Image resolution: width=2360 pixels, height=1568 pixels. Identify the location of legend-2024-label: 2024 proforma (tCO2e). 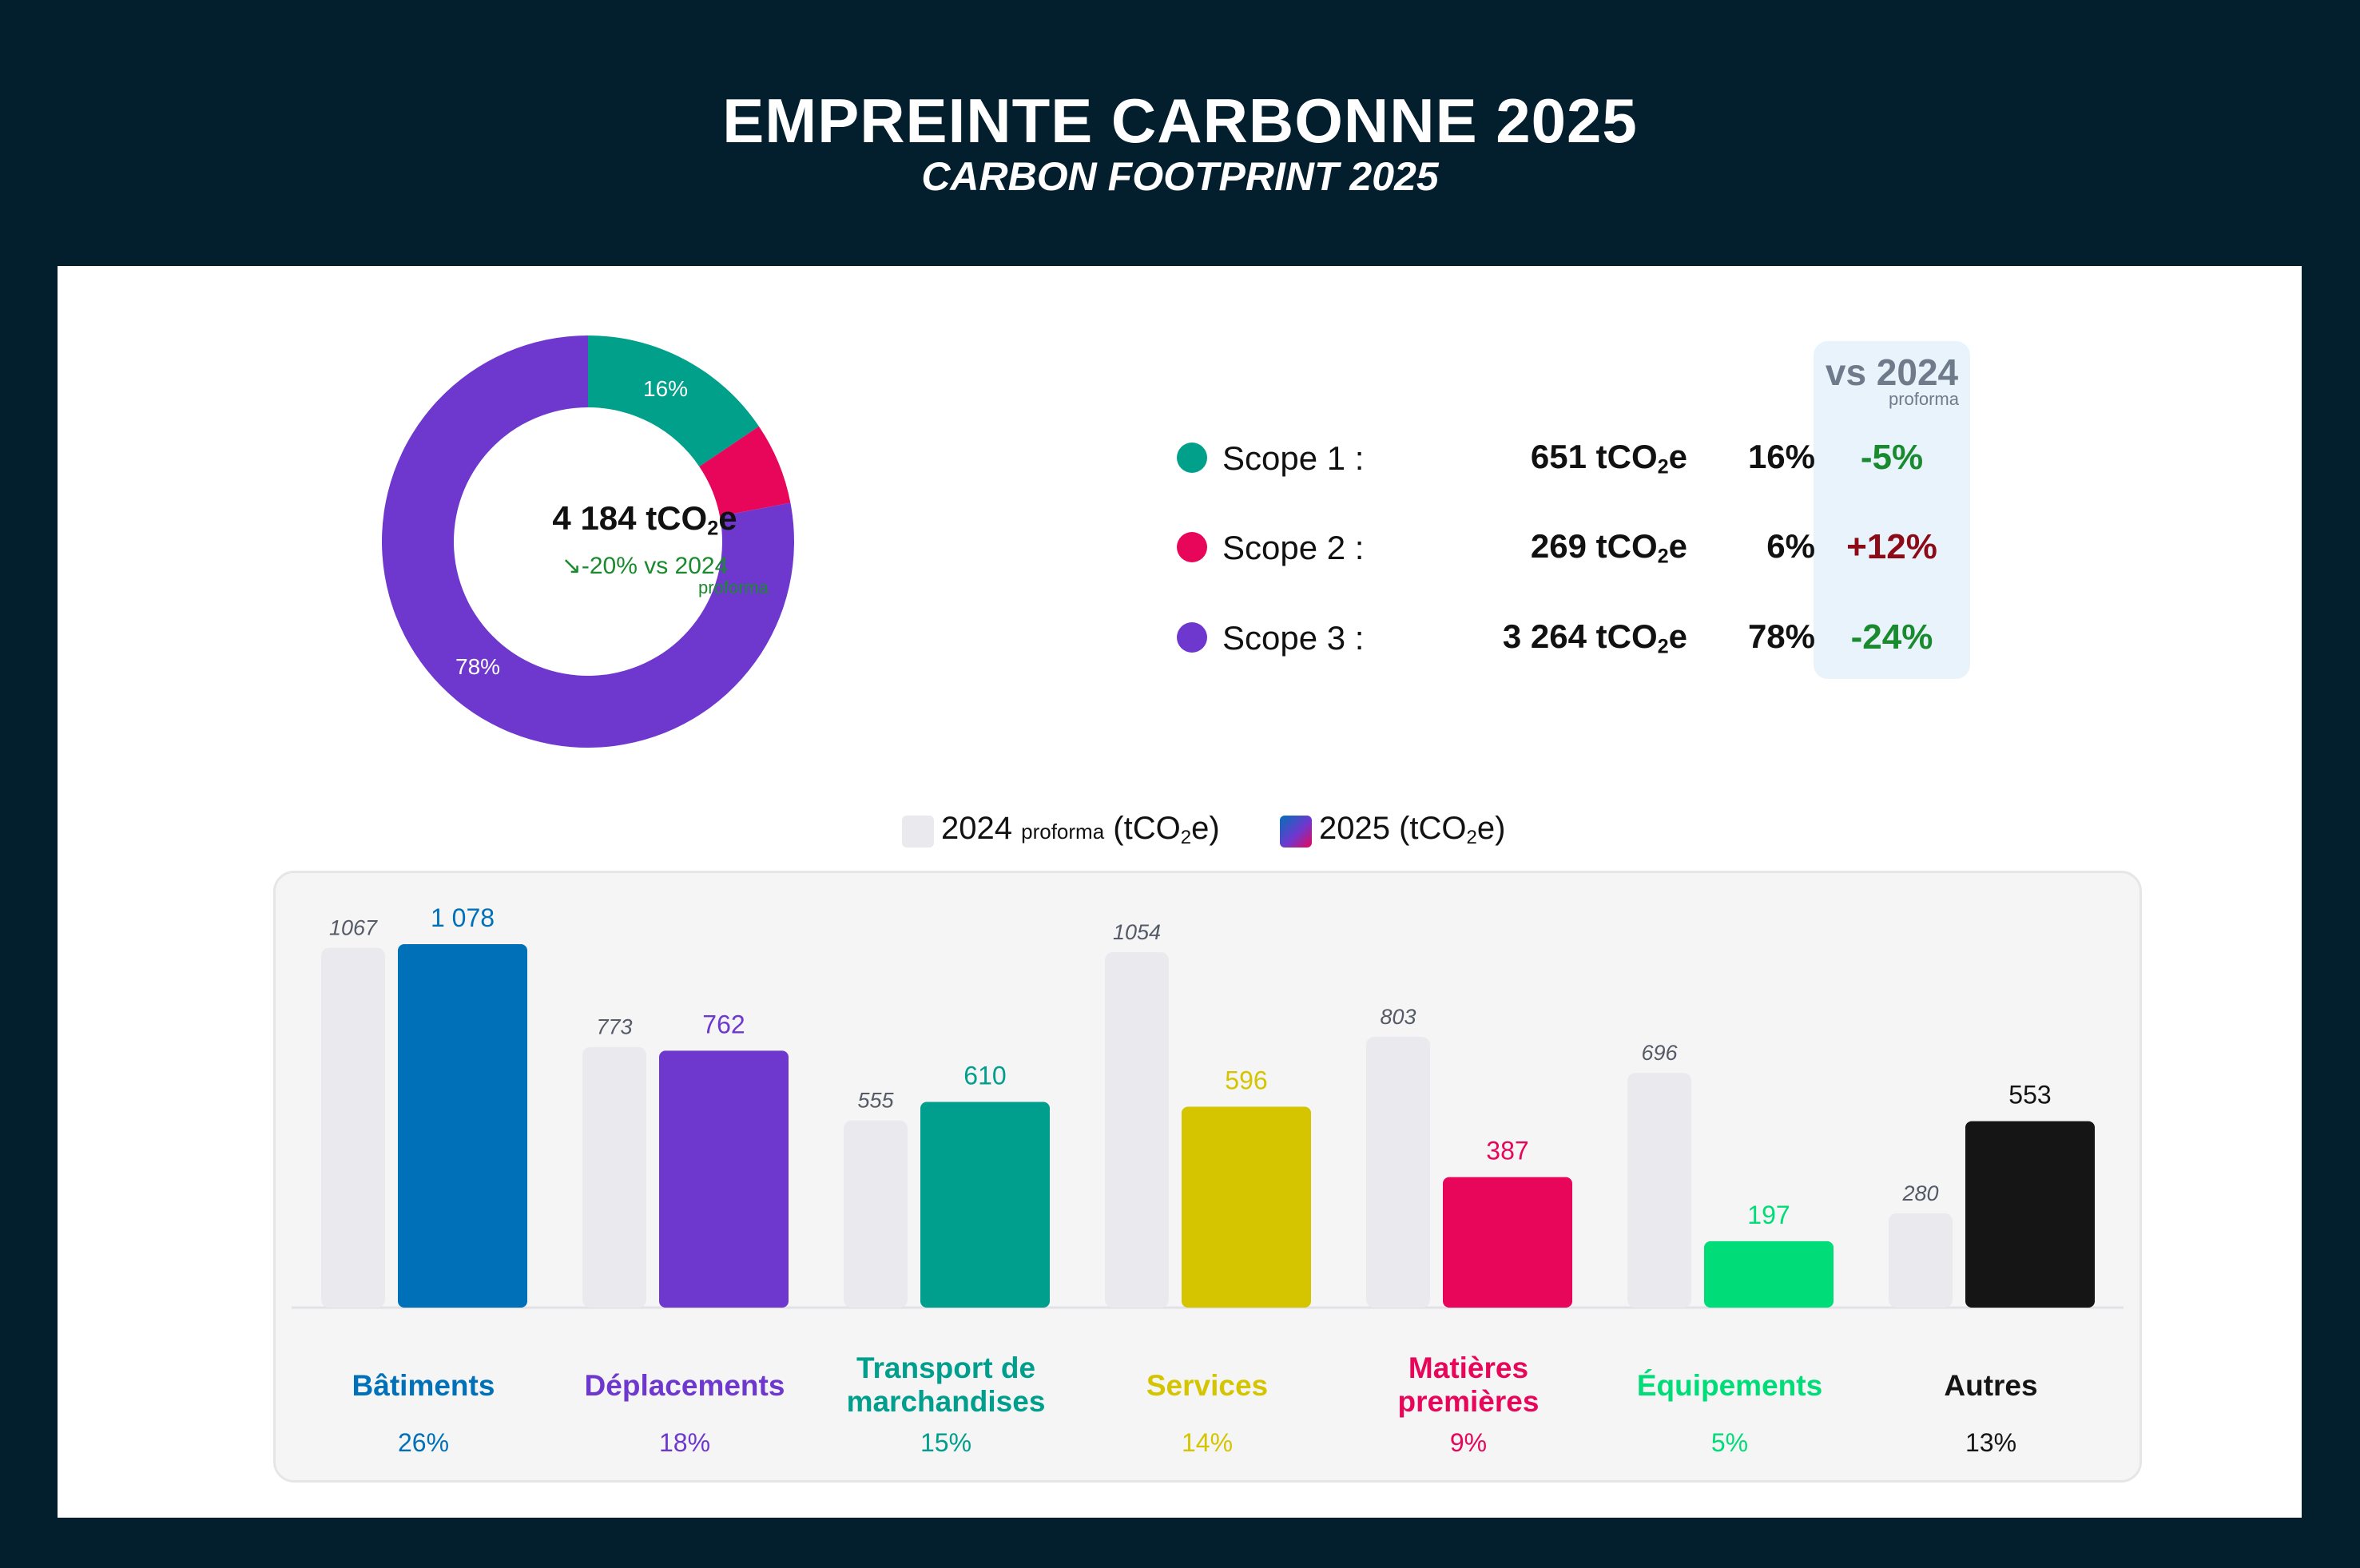
(1080, 829).